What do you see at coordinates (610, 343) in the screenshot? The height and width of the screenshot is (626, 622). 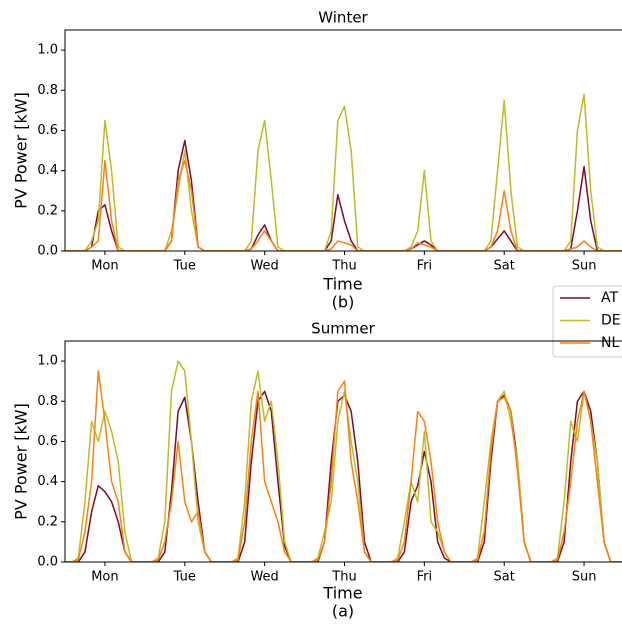 I see `legend-label: NL` at bounding box center [610, 343].